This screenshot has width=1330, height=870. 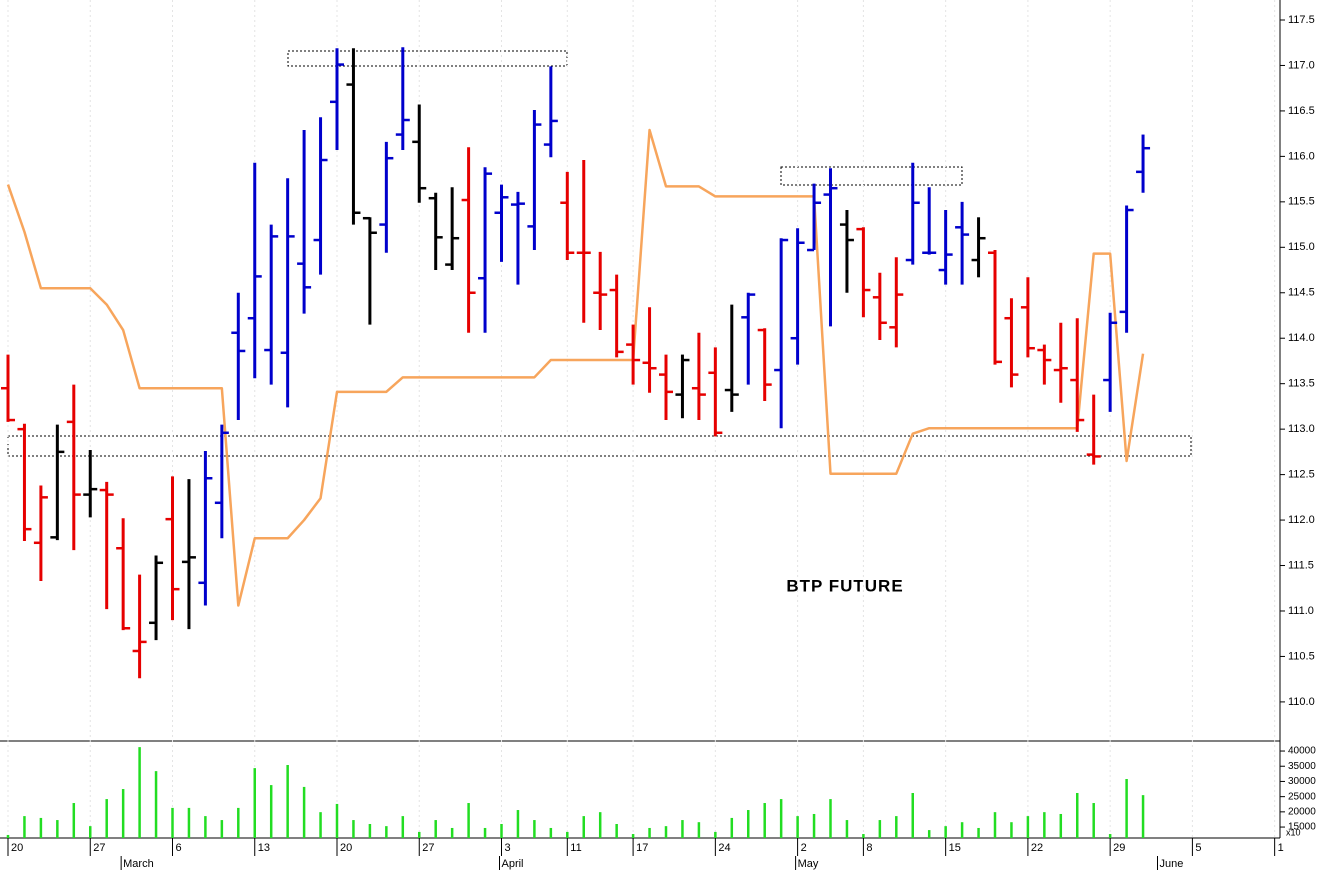 I want to click on x-tick-label: 2, so click(x=804, y=848).